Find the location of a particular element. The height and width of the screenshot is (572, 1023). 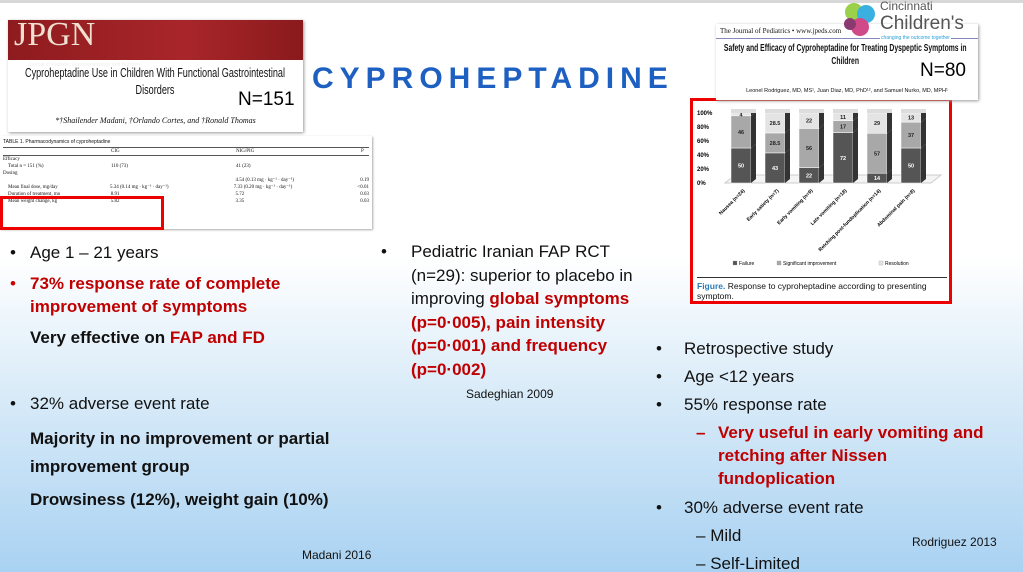

data-label: 37 is located at coordinates (911, 136).